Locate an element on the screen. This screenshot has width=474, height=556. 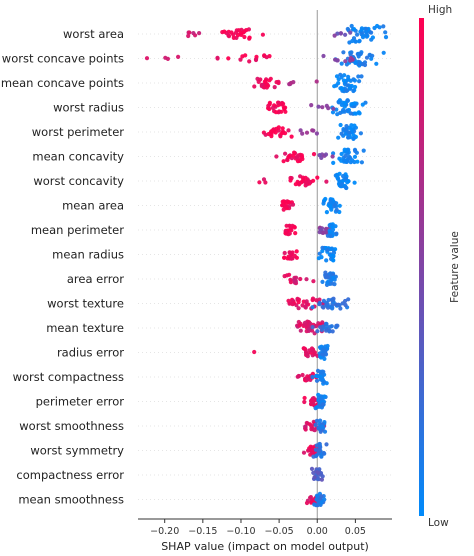
feature-label: worst texture is located at coordinates (85, 304).